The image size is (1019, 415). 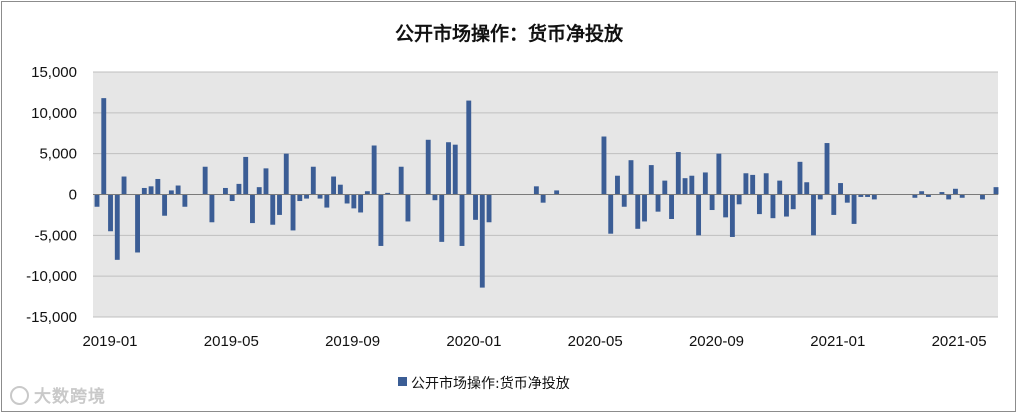 I want to click on chart-title: 公开市场操作：货币净投放, so click(x=509, y=33).